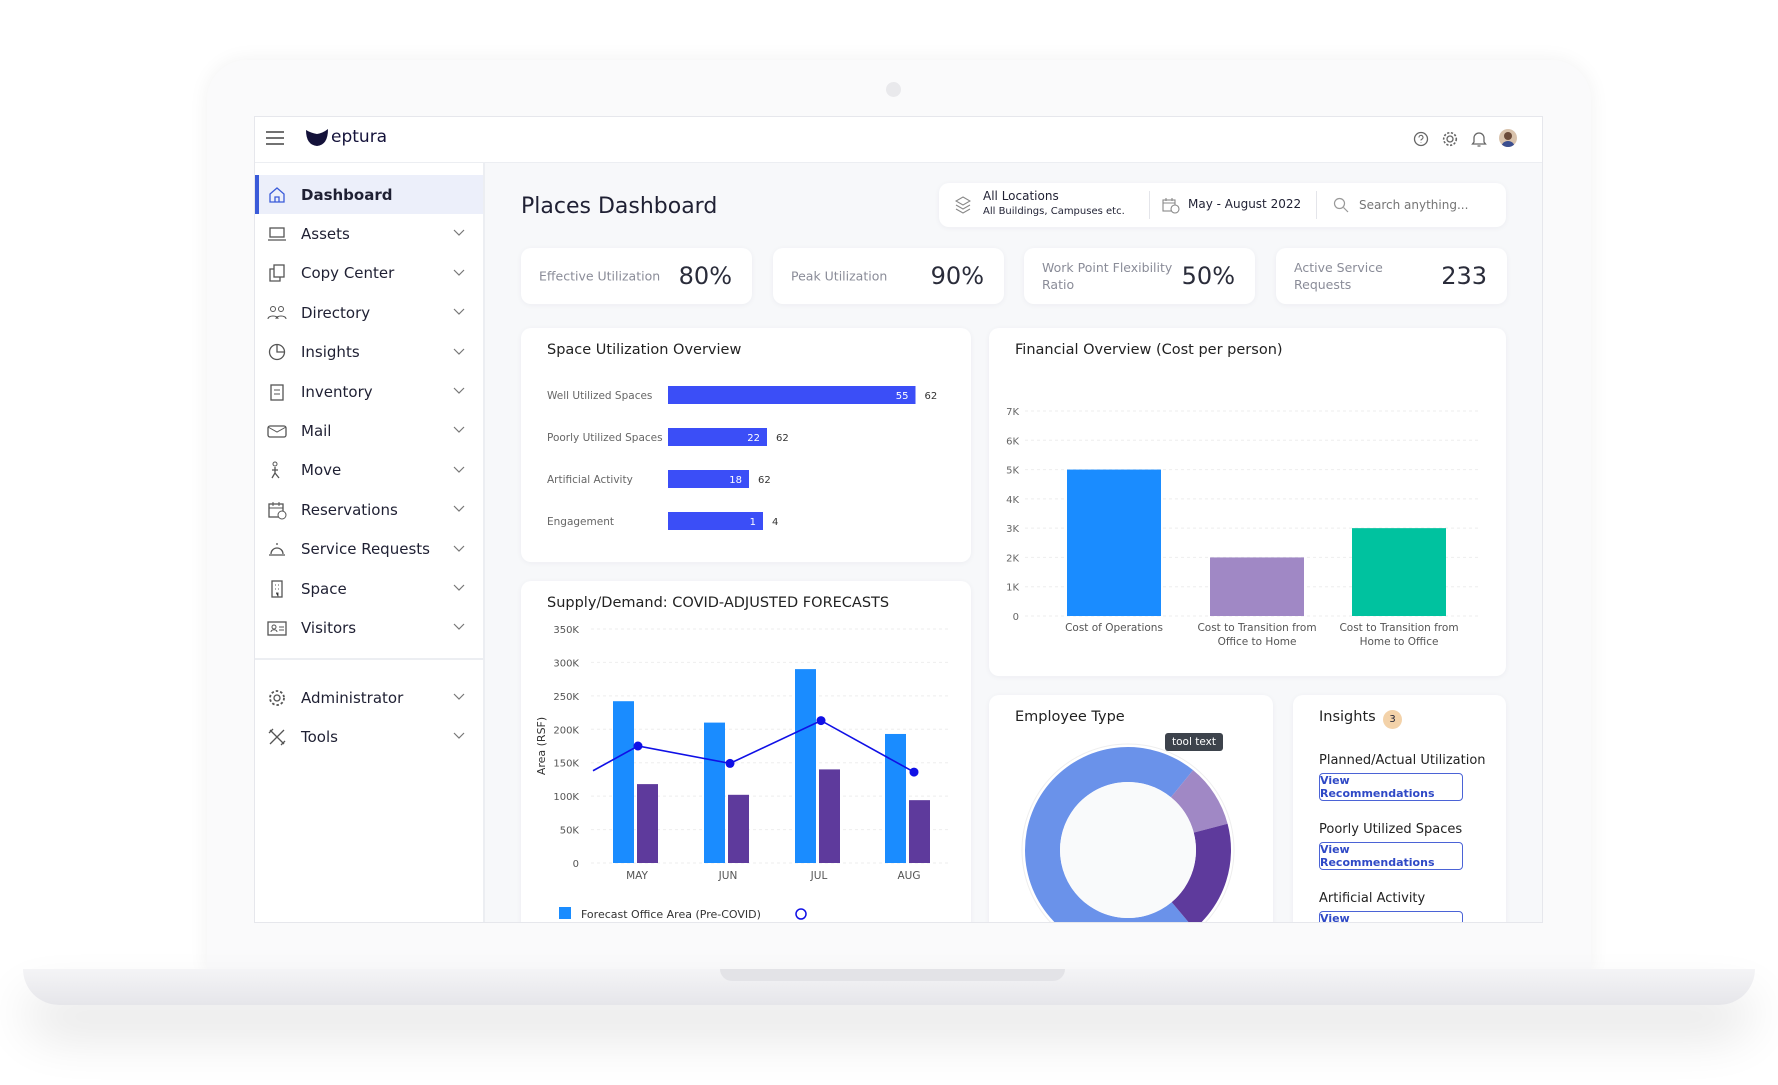  I want to click on x-tick-label: Home to Office, so click(1399, 642).